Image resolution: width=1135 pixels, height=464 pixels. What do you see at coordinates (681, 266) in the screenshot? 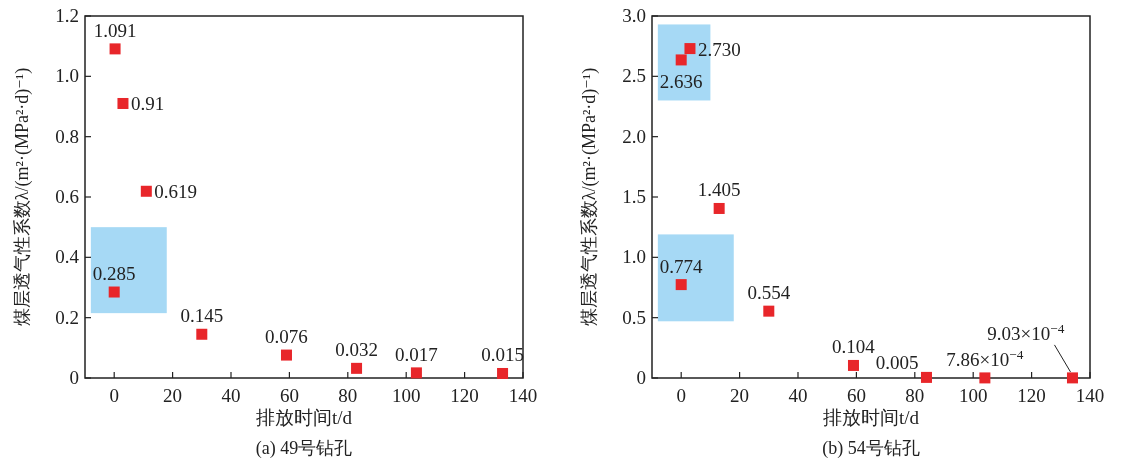
I see `data-label: 0.774` at bounding box center [681, 266].